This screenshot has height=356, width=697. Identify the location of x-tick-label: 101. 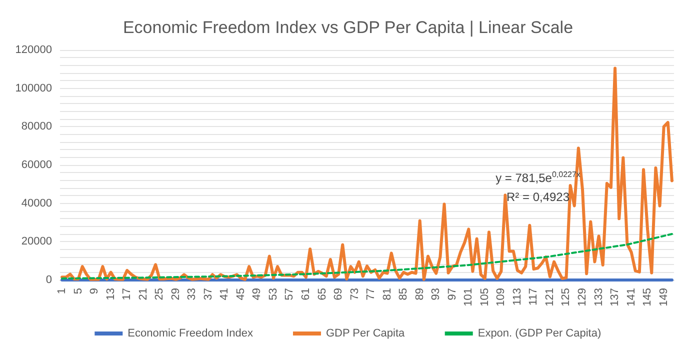
(468, 297).